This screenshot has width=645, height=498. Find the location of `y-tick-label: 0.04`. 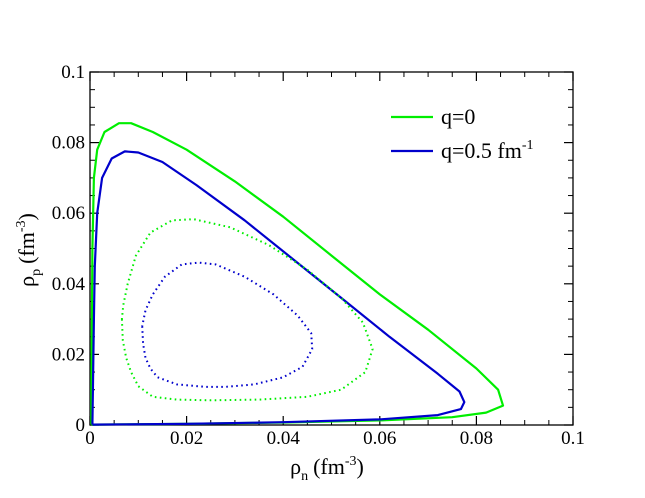

y-tick-label: 0.04 is located at coordinates (69, 284).